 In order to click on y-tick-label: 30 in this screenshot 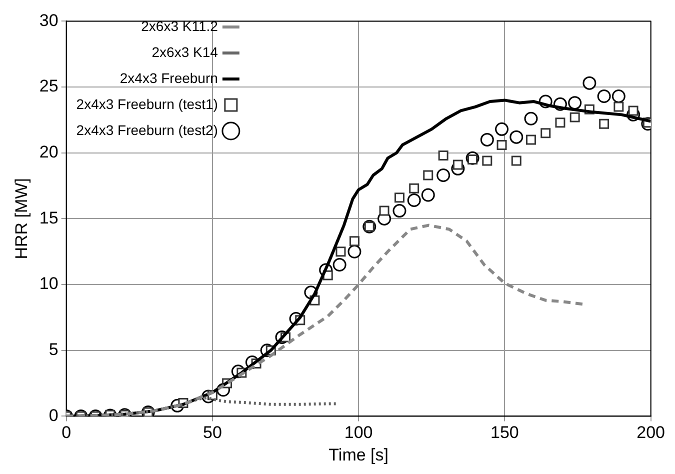, I will do `click(48, 20)`.